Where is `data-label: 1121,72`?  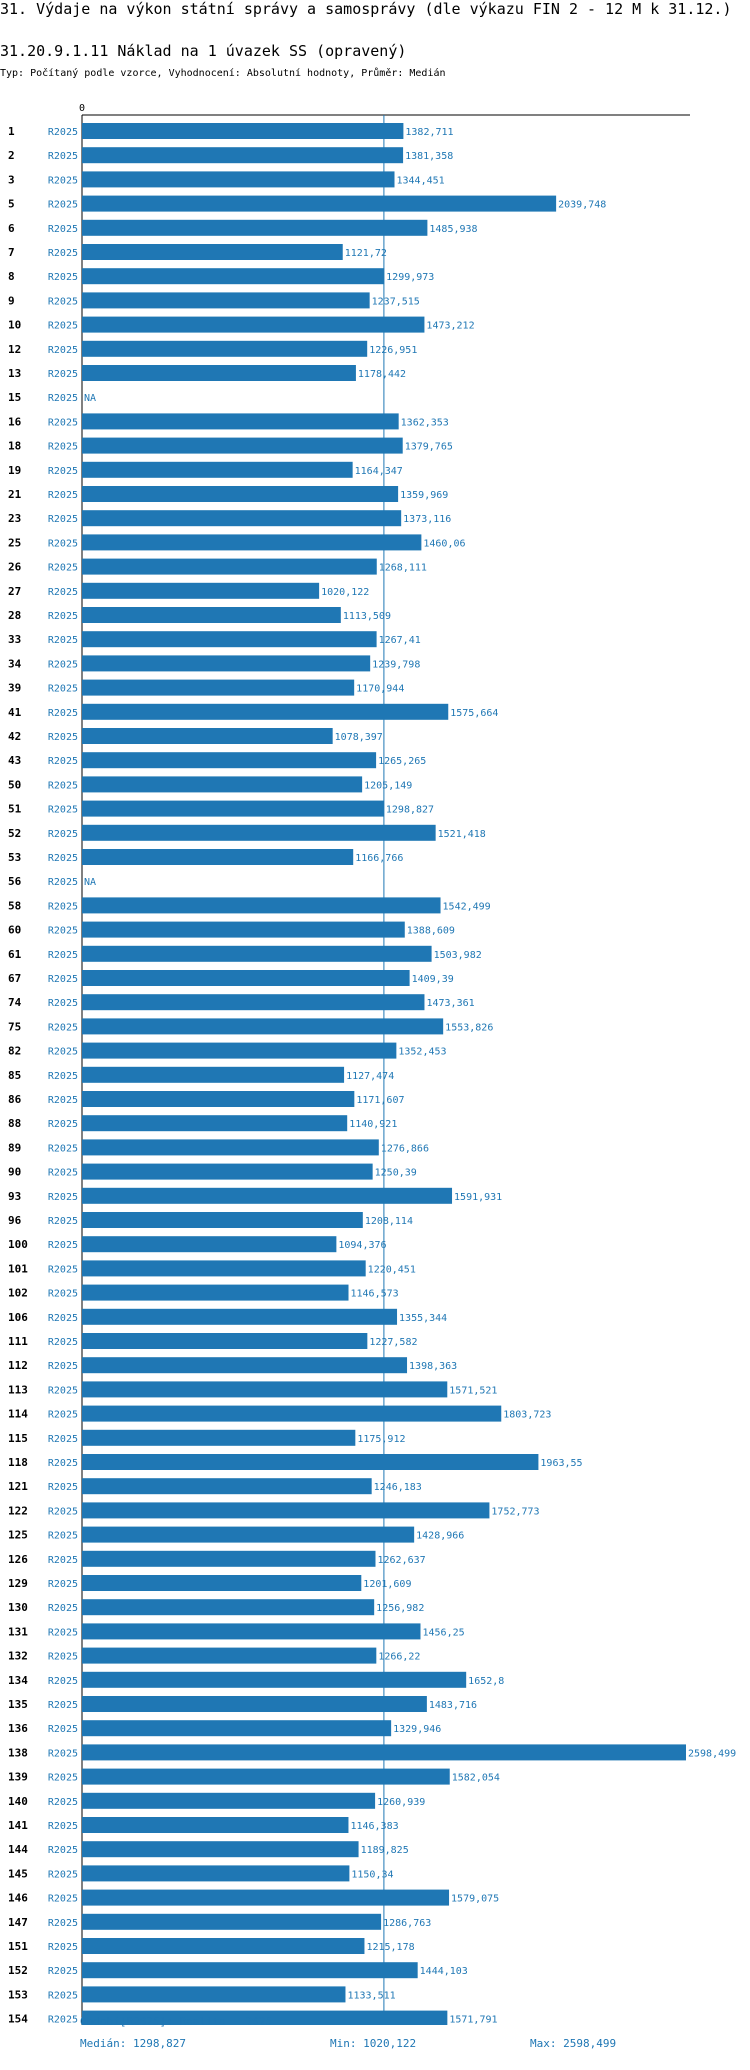
data-label: 1121,72 is located at coordinates (366, 253).